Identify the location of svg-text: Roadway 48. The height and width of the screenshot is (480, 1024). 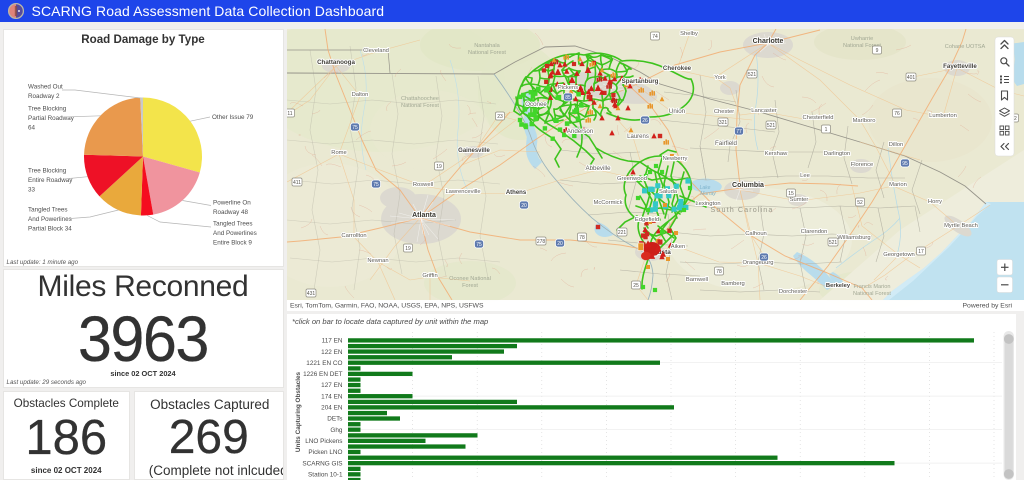
(231, 212).